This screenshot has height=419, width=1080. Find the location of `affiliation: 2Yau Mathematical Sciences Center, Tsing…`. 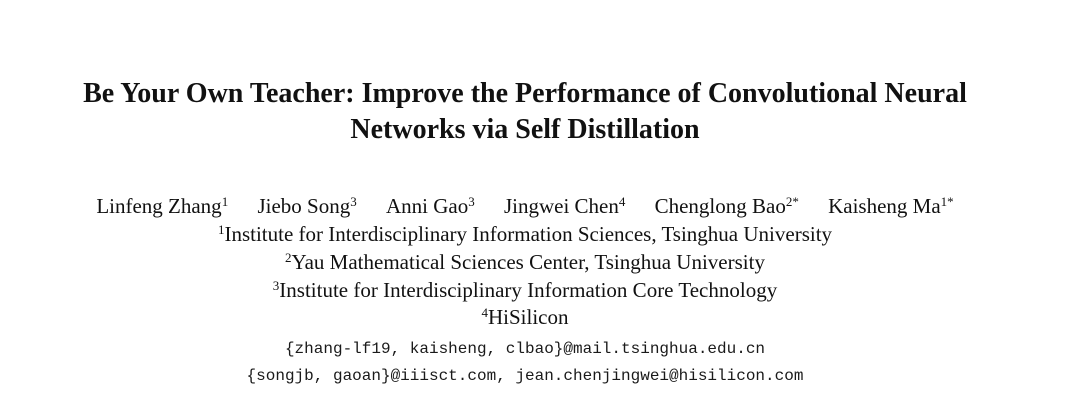

affiliation: 2Yau Mathematical Sciences Center, Tsing… is located at coordinates (525, 262).